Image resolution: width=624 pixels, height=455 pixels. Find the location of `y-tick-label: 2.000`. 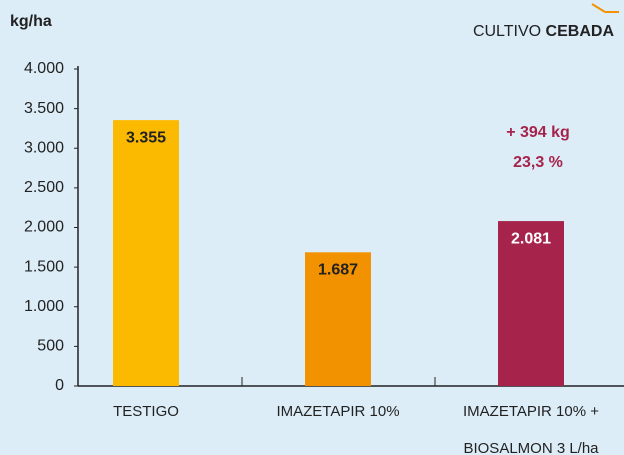

y-tick-label: 2.000 is located at coordinates (44, 227).